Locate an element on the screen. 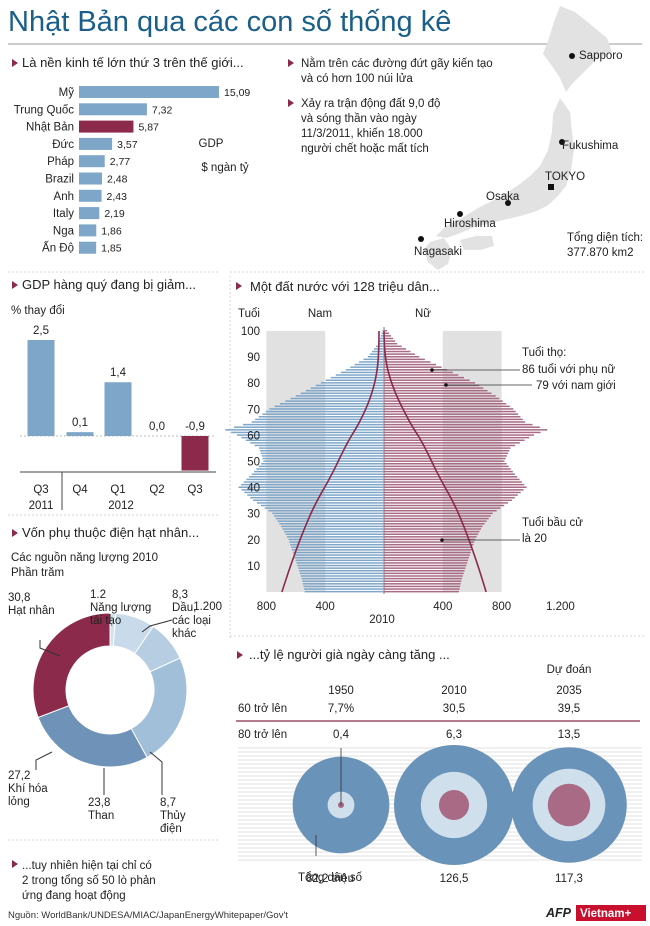 The image size is (650, 926). country-label: Đức is located at coordinates (63, 145).